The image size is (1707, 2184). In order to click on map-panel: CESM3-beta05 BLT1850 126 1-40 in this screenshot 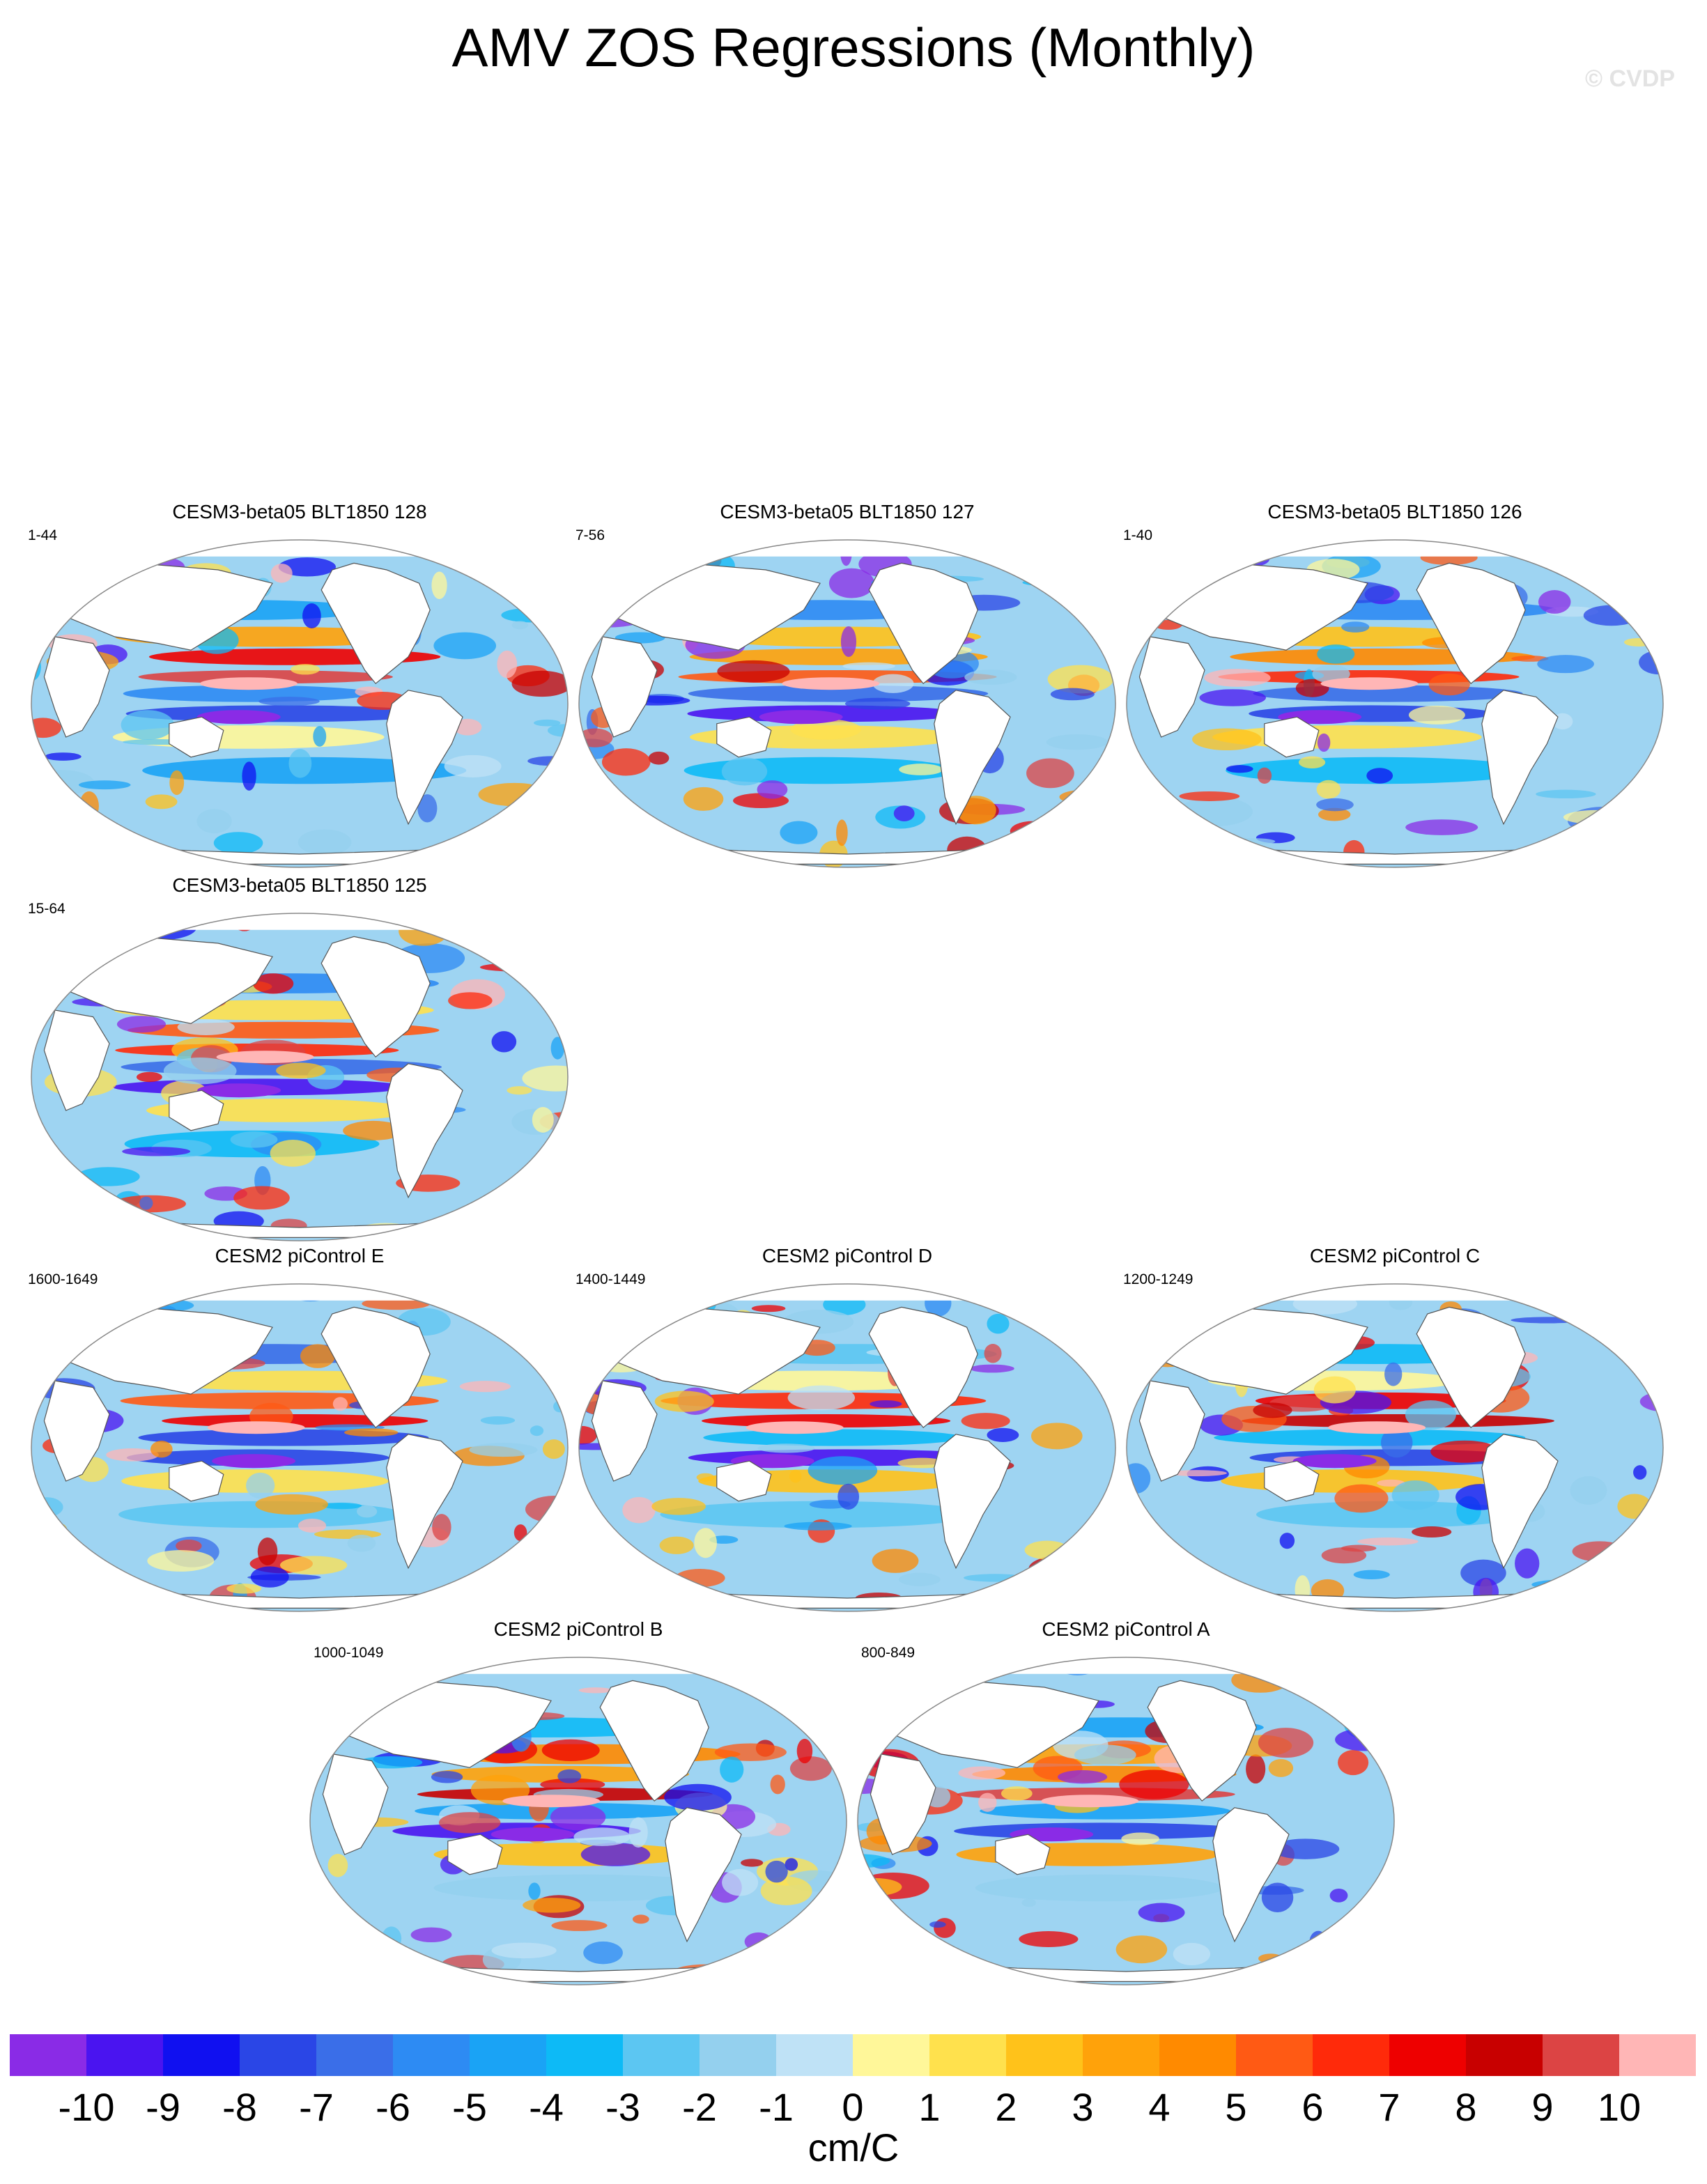, I will do `click(1395, 688)`.